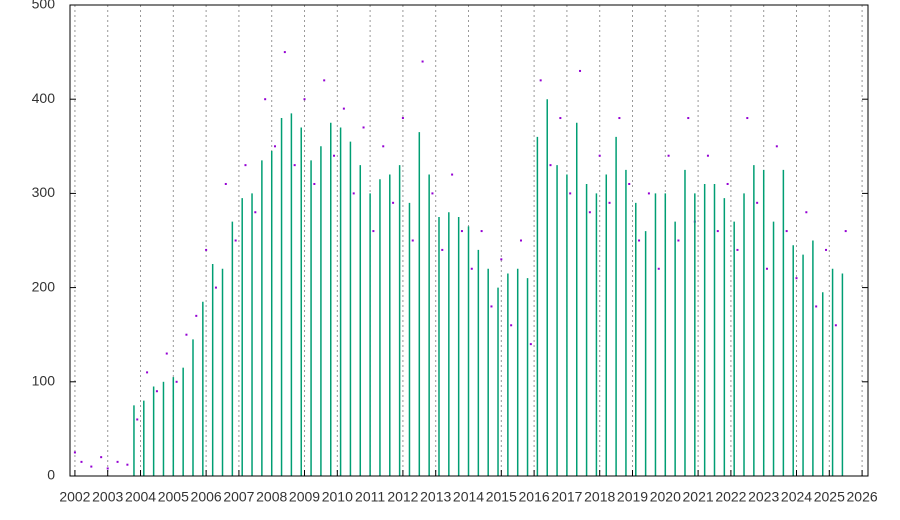 Image resolution: width=900 pixels, height=520 pixels. Describe the element at coordinates (51, 475) in the screenshot. I see `y-tick-label: 0` at that location.